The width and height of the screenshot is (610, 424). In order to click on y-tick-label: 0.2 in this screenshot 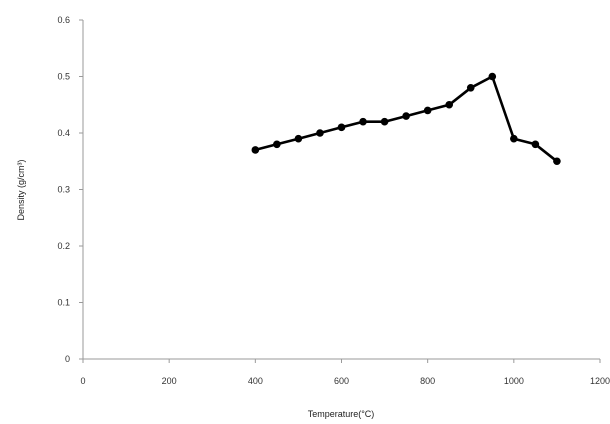, I will do `click(63, 246)`.